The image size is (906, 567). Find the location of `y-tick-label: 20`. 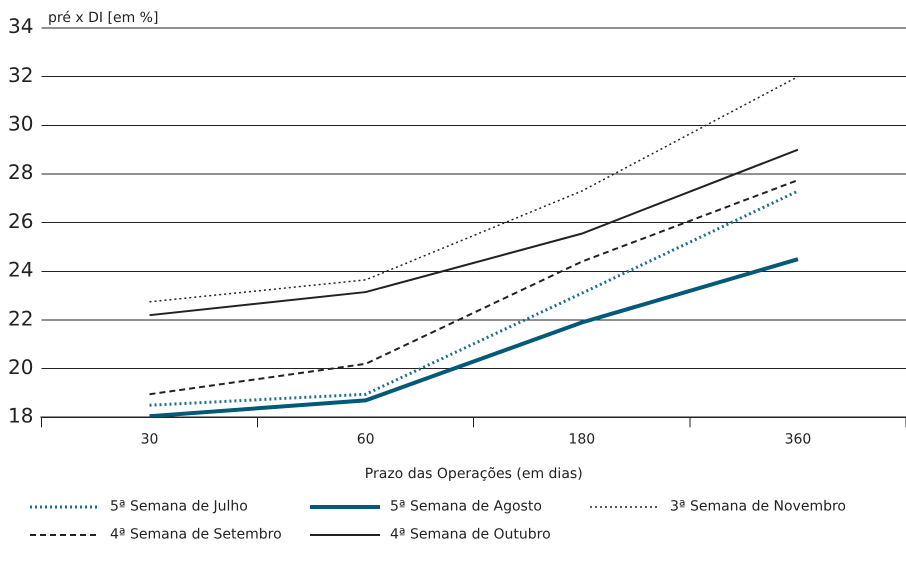

y-tick-label: 20 is located at coordinates (21, 366).